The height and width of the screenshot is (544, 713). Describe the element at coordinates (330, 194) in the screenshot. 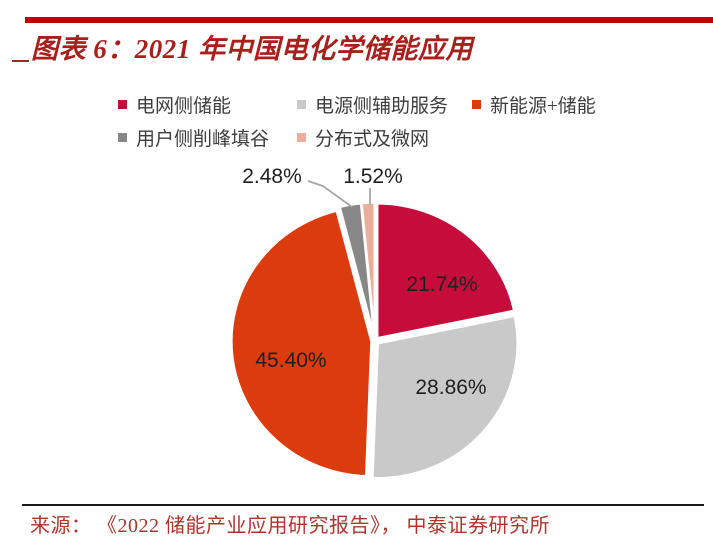

I see `label-leader-line-用户侧削峰填谷` at that location.